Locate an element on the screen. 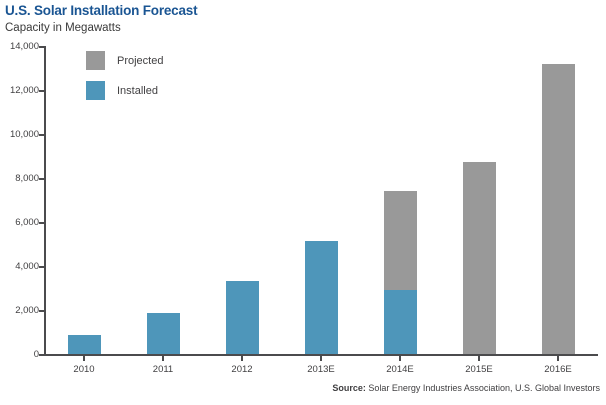 Image resolution: width=606 pixels, height=405 pixels. x-axis-label: 2015E is located at coordinates (479, 369).